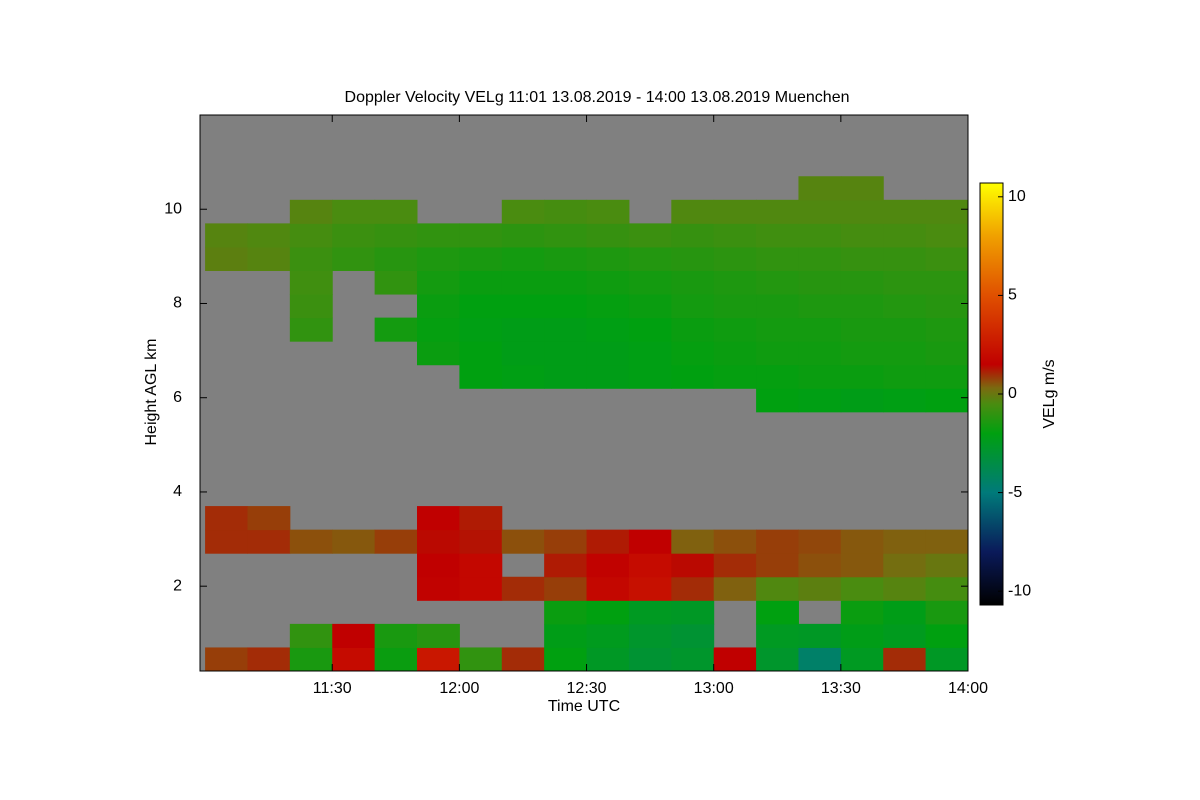  I want to click on x-tick-label: 11:30, so click(332, 688).